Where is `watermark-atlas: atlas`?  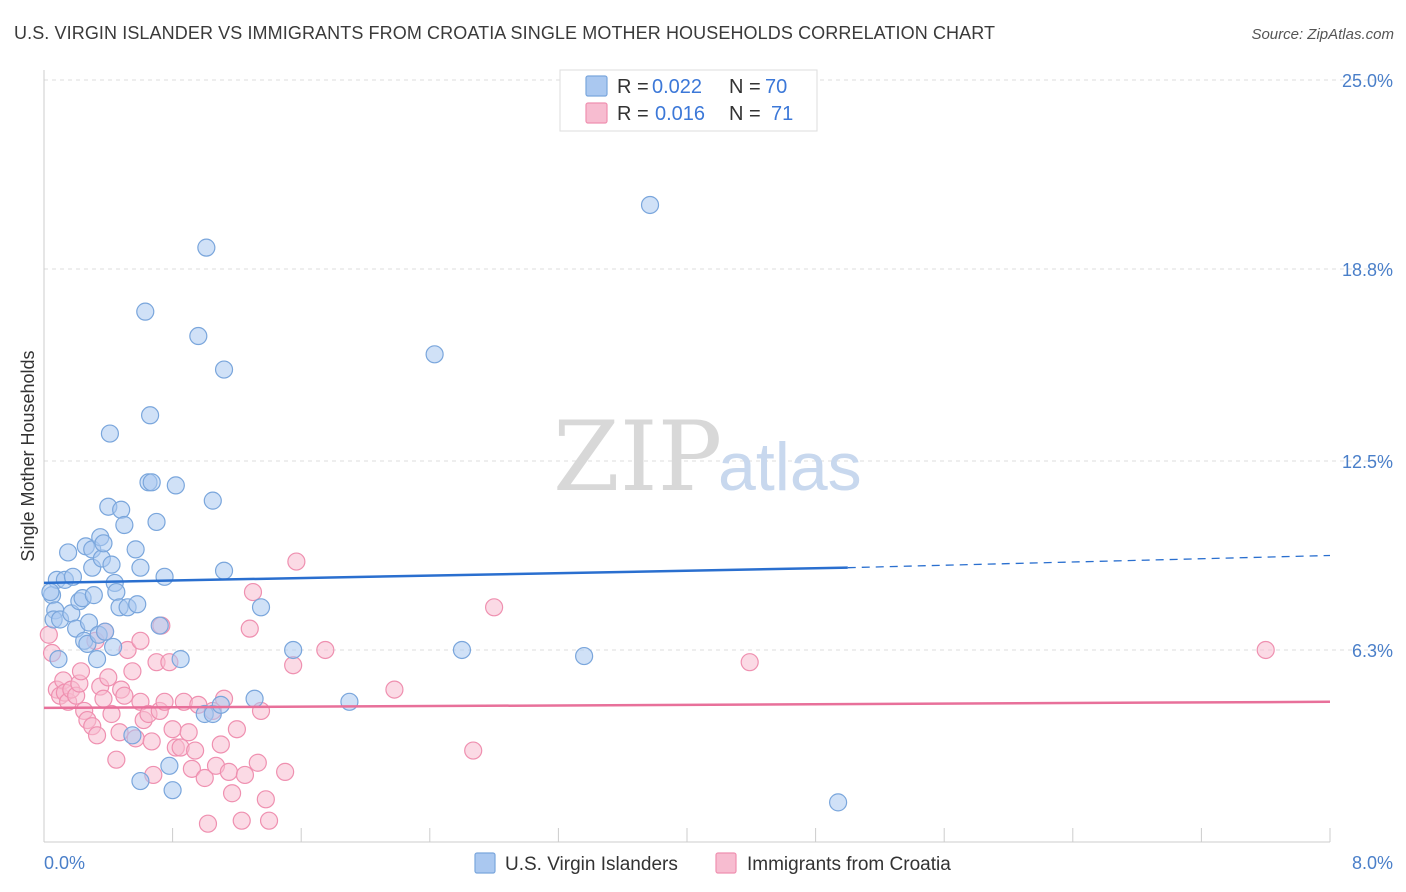
watermark-atlas: atlas is located at coordinates (790, 467).